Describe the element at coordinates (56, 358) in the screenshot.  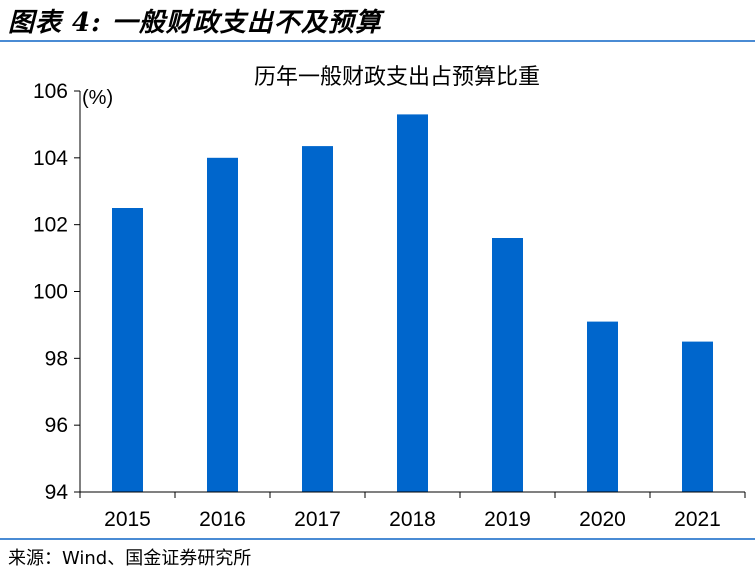
I see `y-tick-label: 98` at that location.